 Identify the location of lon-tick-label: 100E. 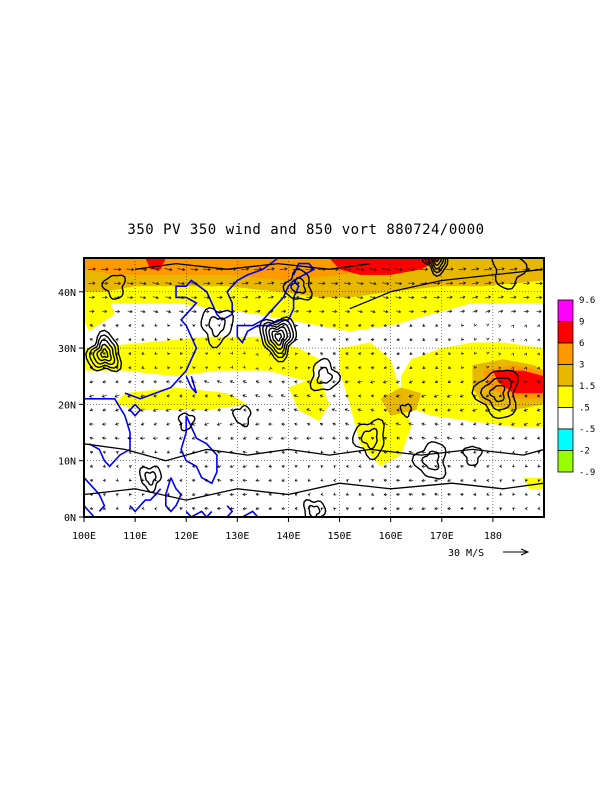
(84, 536).